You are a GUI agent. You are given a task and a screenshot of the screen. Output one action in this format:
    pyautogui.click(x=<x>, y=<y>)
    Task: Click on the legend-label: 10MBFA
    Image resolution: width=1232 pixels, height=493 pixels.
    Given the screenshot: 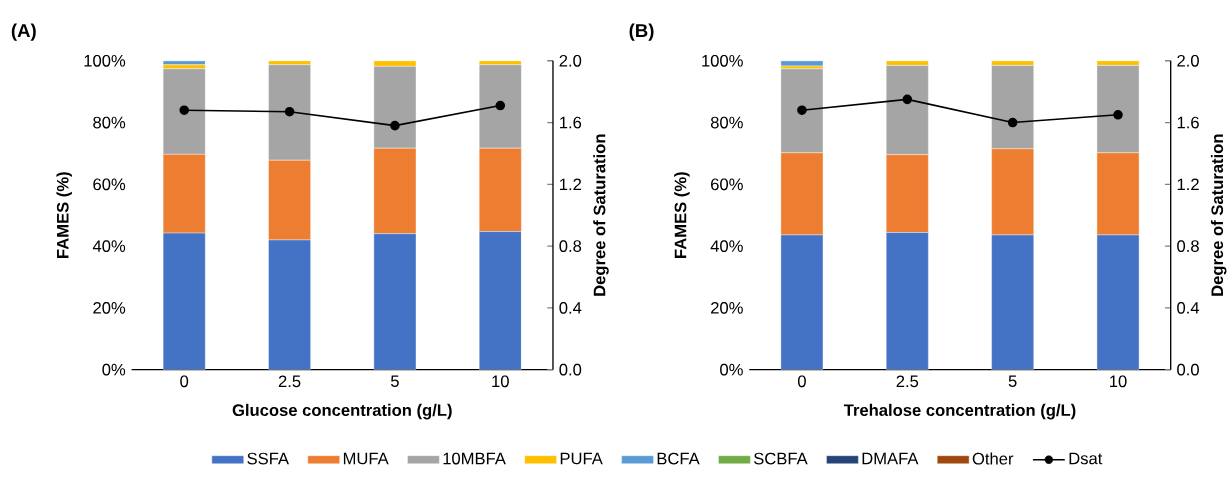 What is the action you would take?
    pyautogui.click(x=474, y=458)
    